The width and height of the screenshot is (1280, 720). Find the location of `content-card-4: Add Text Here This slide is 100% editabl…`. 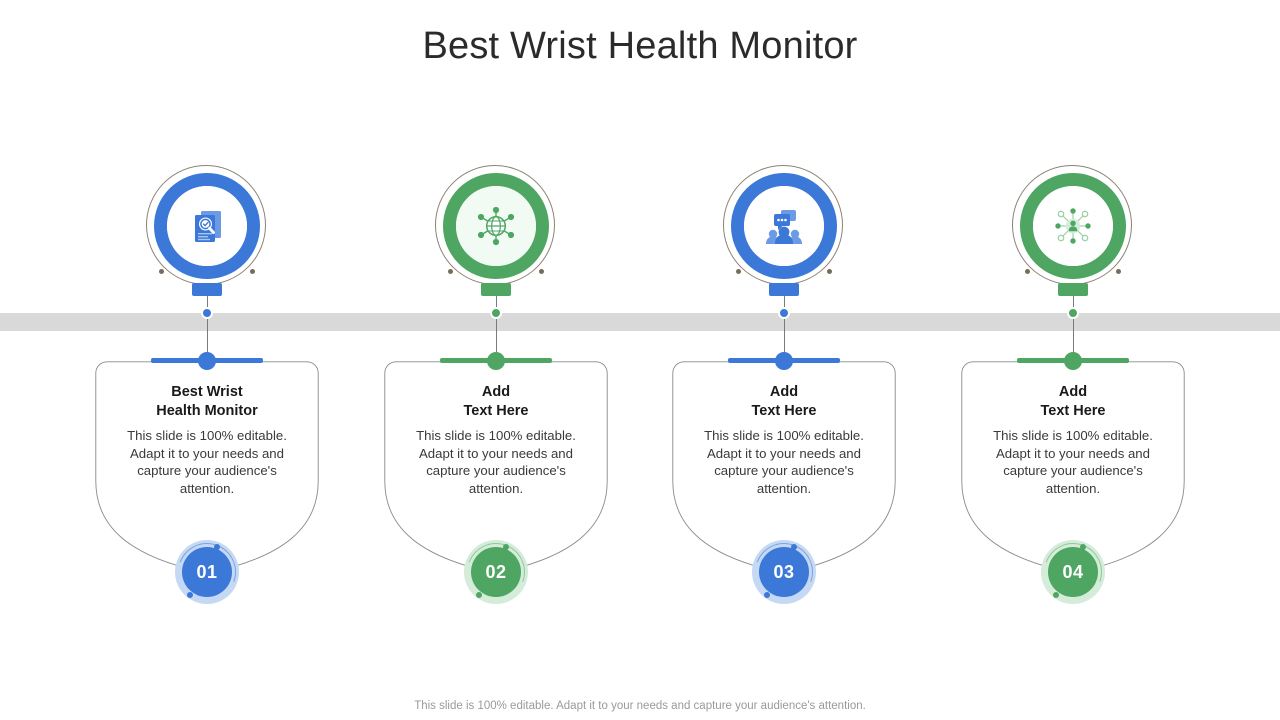

content-card-4: Add Text Here This slide is 100% editabl… is located at coordinates (1073, 467).